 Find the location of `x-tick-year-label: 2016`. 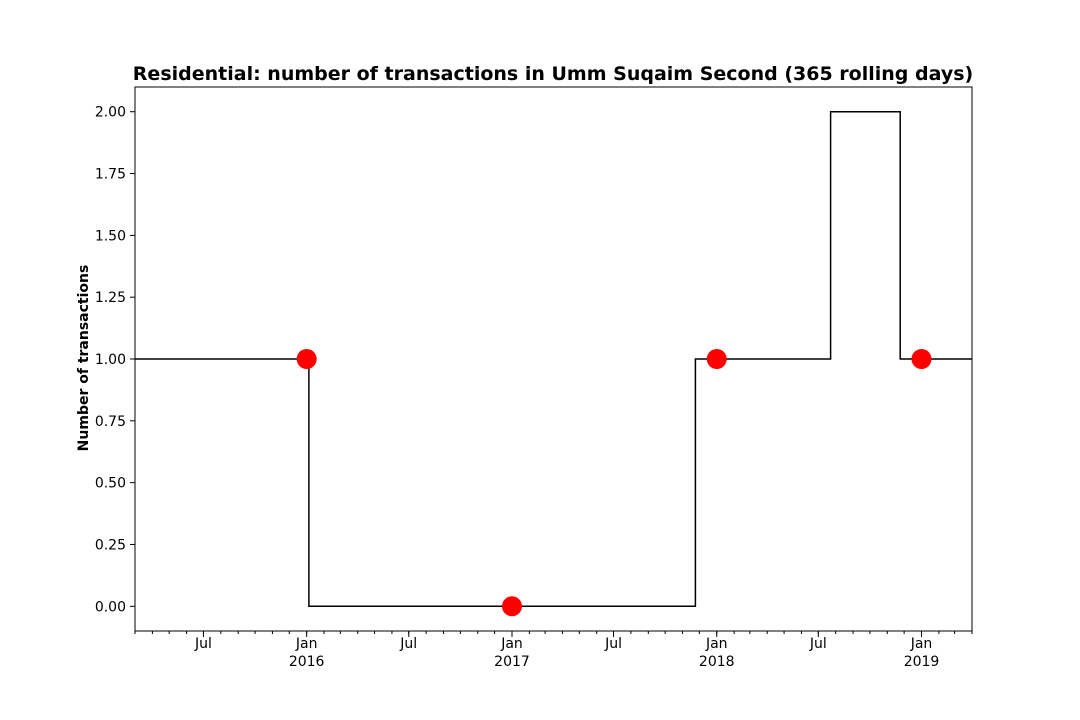

x-tick-year-label: 2016 is located at coordinates (307, 662).